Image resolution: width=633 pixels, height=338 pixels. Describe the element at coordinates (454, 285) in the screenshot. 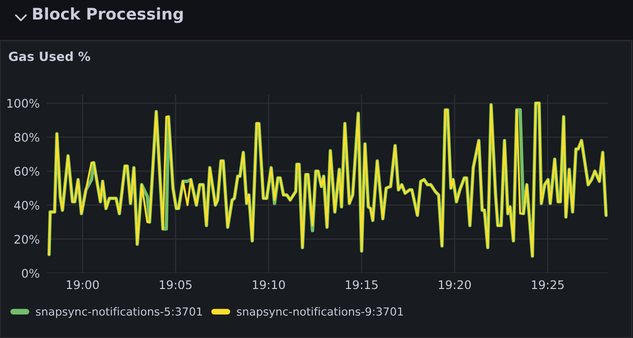

I see `x-tick-label: 19:20` at that location.